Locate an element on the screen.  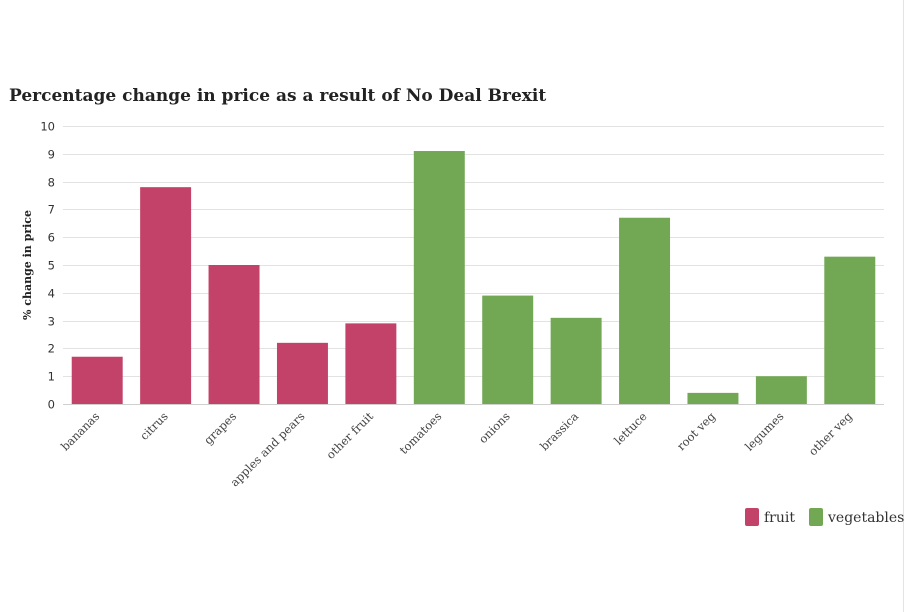
legend-label: fruit is located at coordinates (779, 518).